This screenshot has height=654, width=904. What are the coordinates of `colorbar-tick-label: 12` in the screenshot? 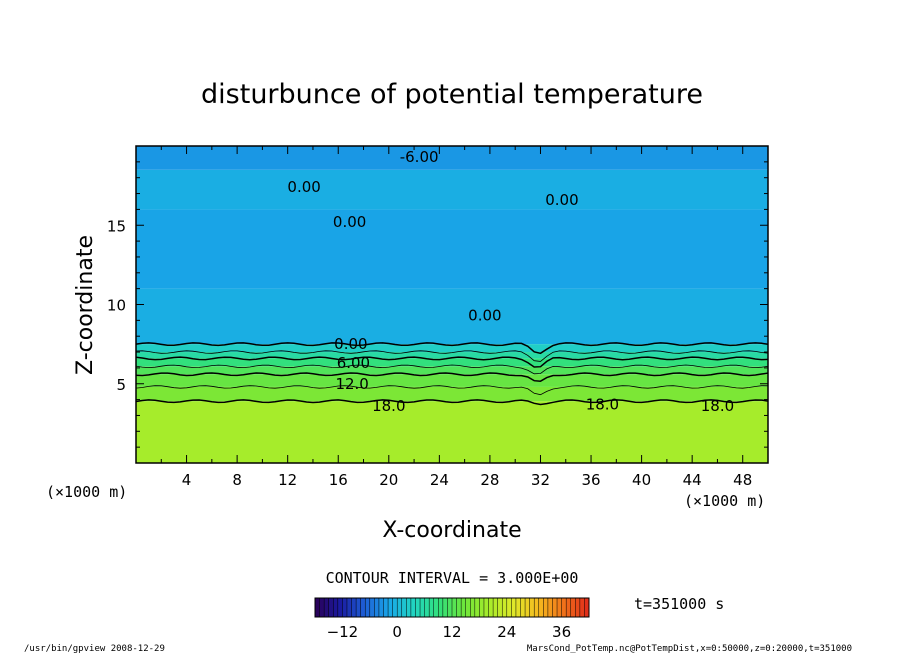 It's located at (451, 632).